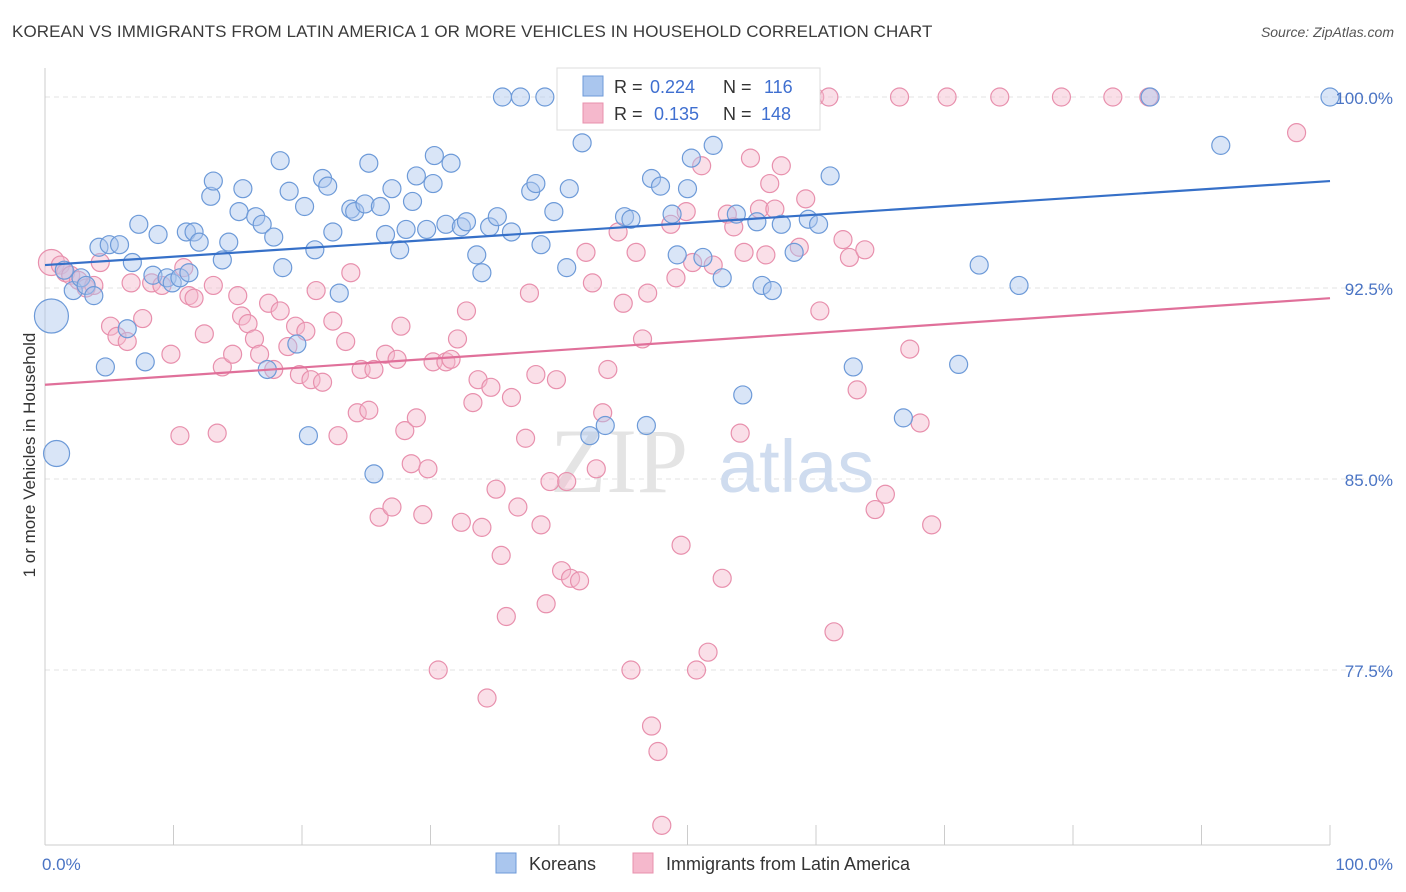  Describe the element at coordinates (712, 461) in the screenshot. I see `watermark: ZIP atlas` at that location.